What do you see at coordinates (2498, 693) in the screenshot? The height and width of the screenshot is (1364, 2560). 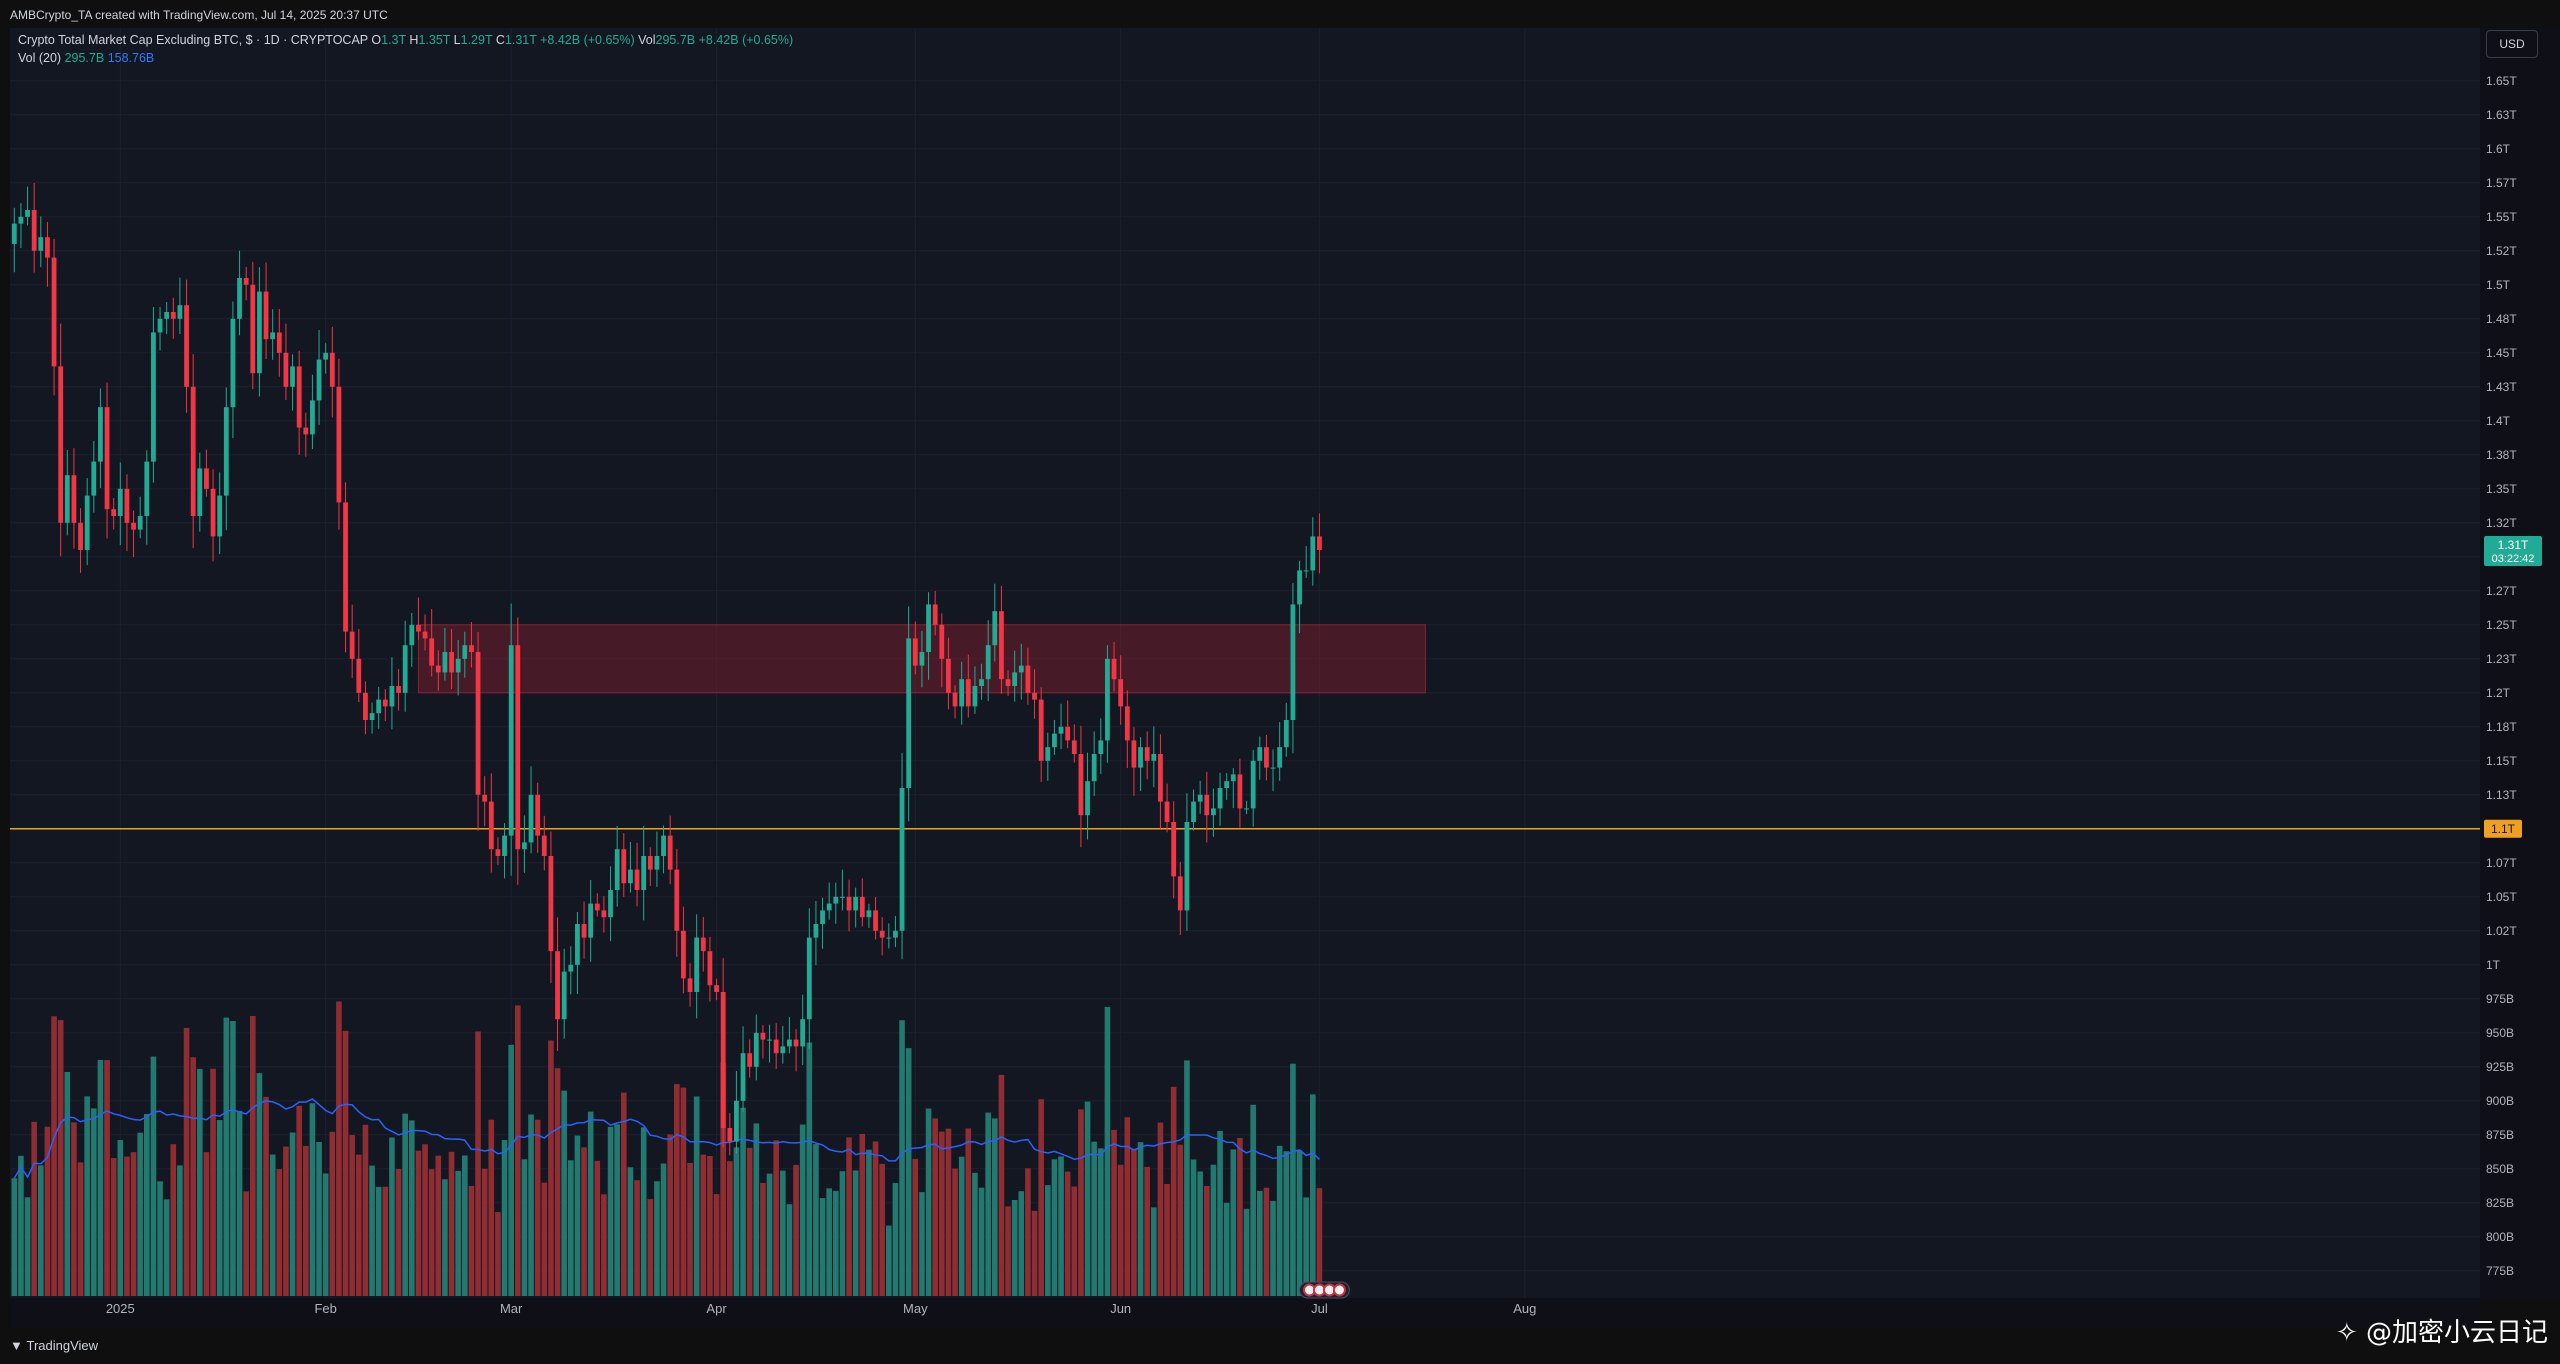 I see `price-tick-label: 1.2T` at bounding box center [2498, 693].